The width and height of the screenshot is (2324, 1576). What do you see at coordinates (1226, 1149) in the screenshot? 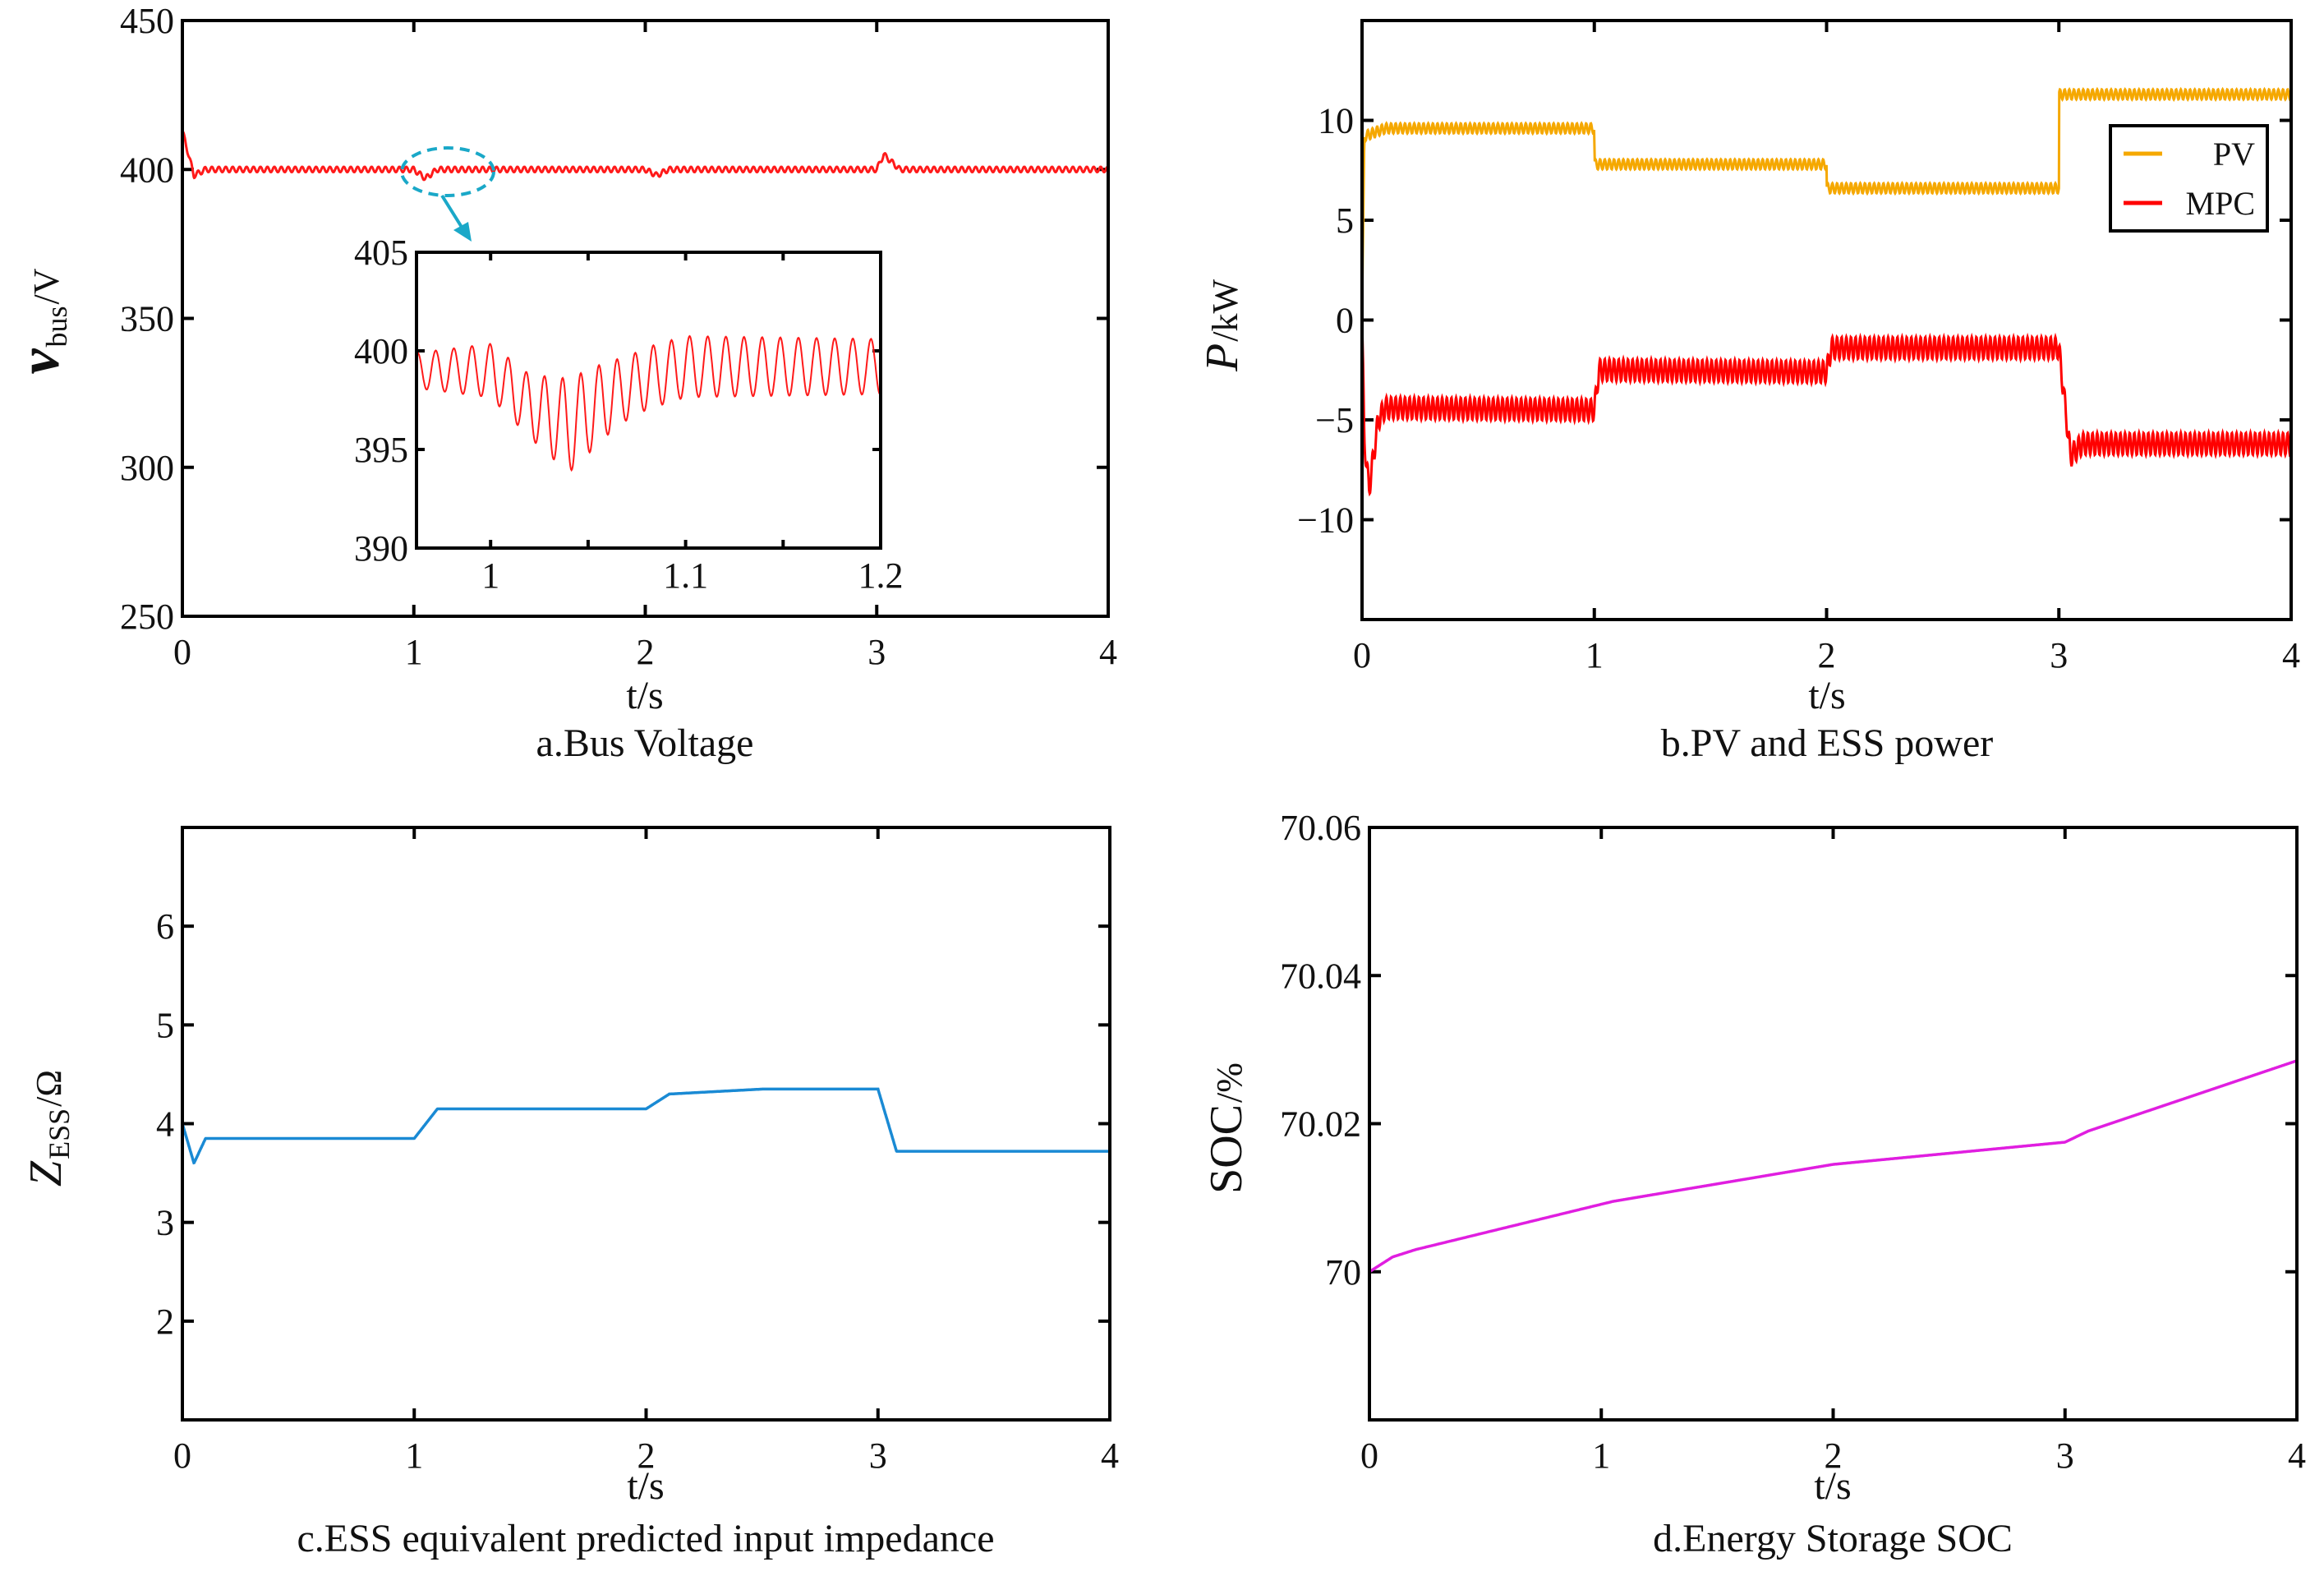
I see `y-axis-label-var: SOC` at bounding box center [1226, 1149].